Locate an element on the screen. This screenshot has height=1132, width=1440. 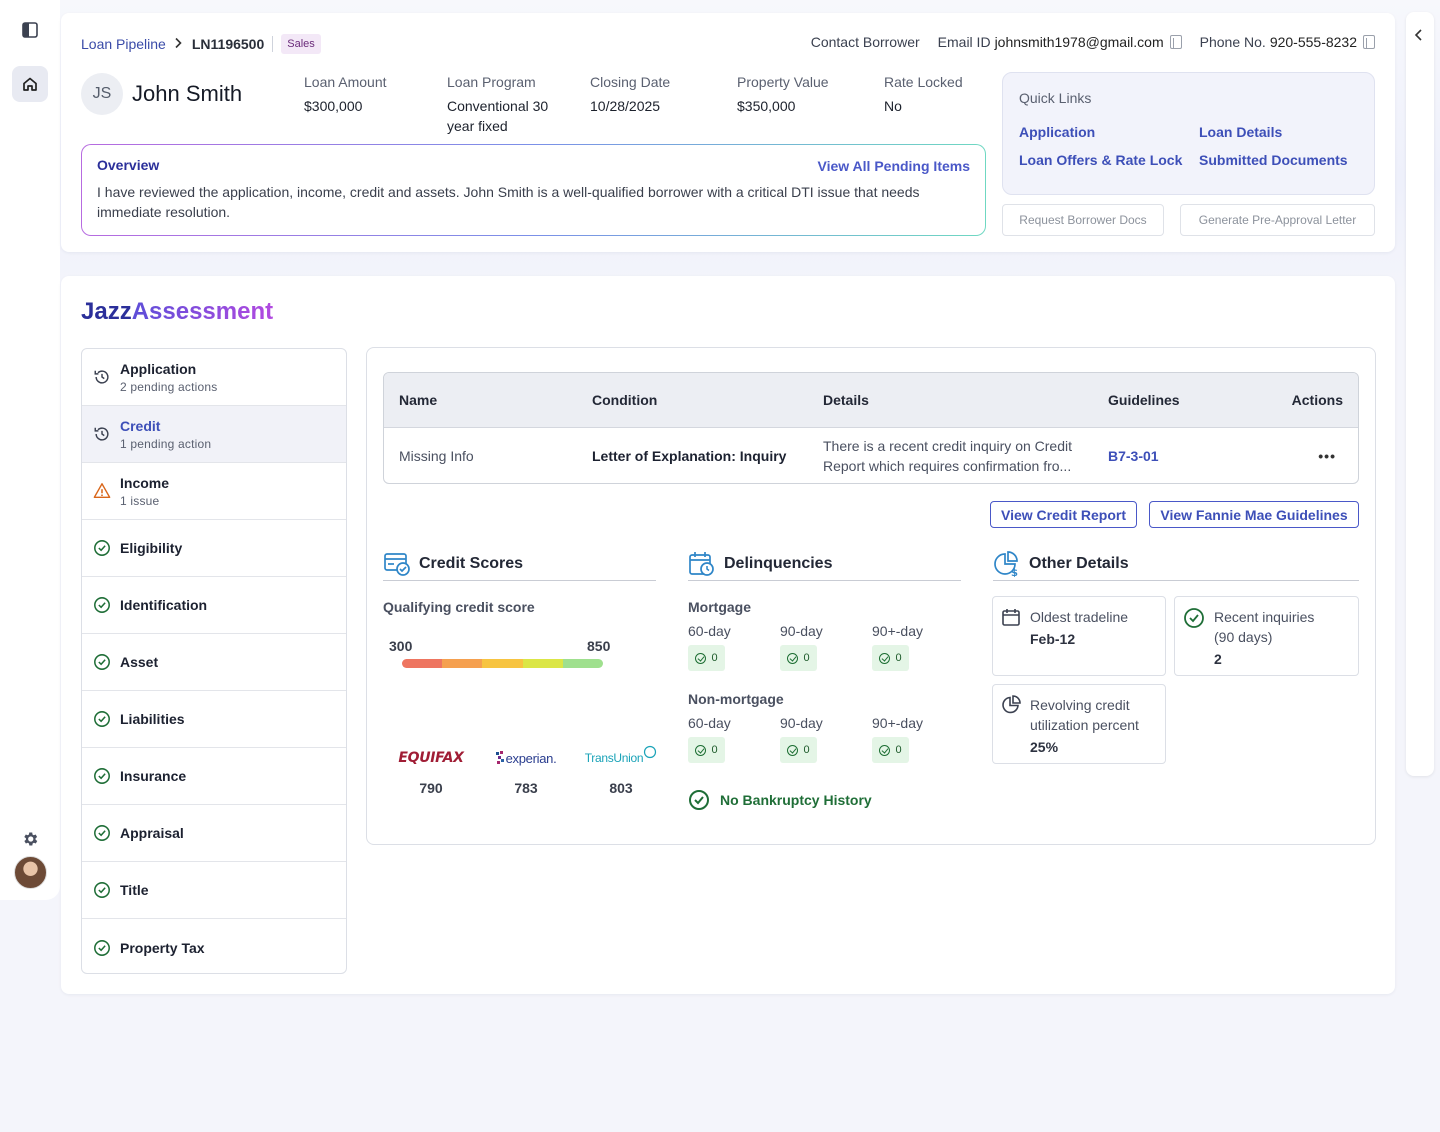
mortgage-60-count: 0 is located at coordinates (706, 658).